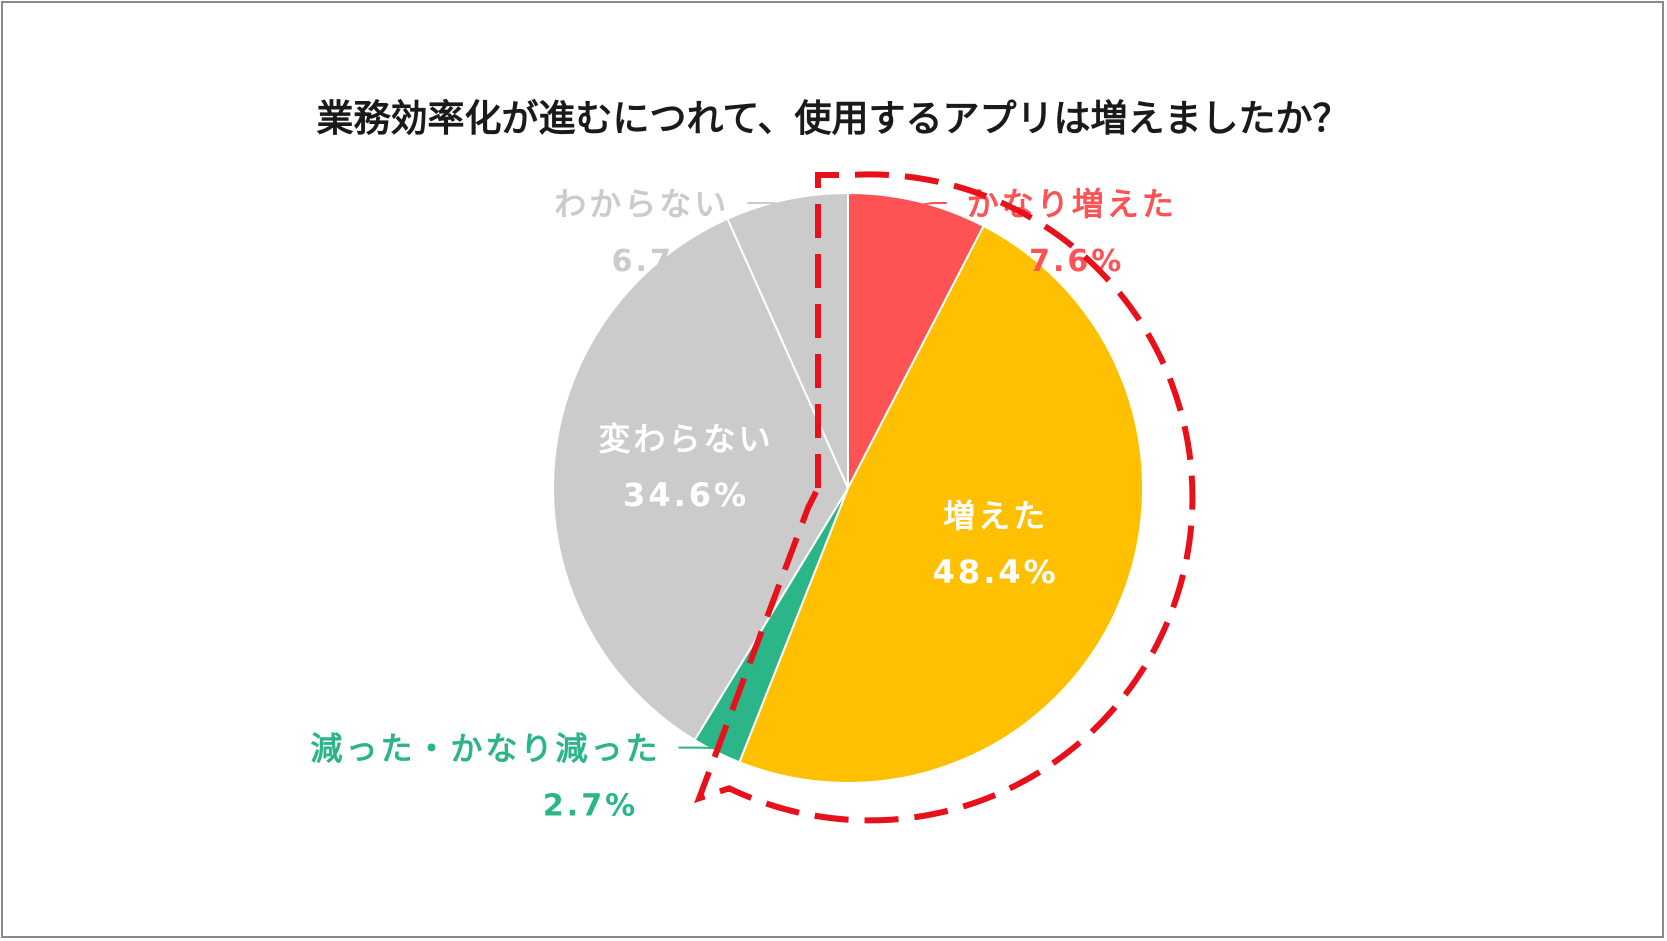  I want to click on slice-value-2: 2.7%, so click(590, 806).